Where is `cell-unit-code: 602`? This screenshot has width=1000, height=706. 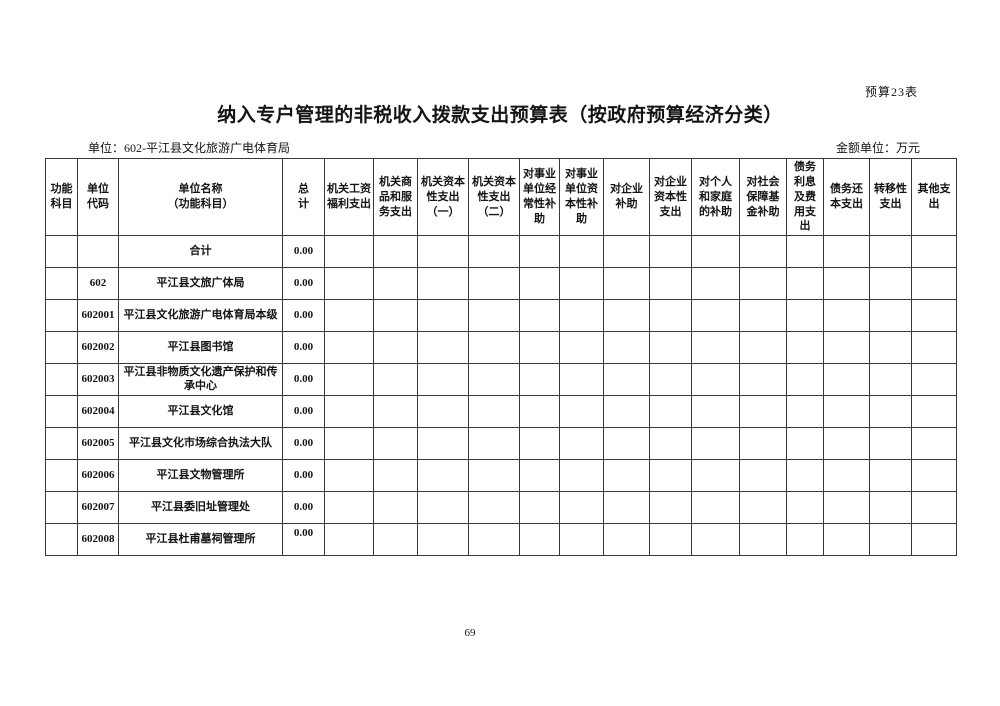 cell-unit-code: 602 is located at coordinates (98, 284).